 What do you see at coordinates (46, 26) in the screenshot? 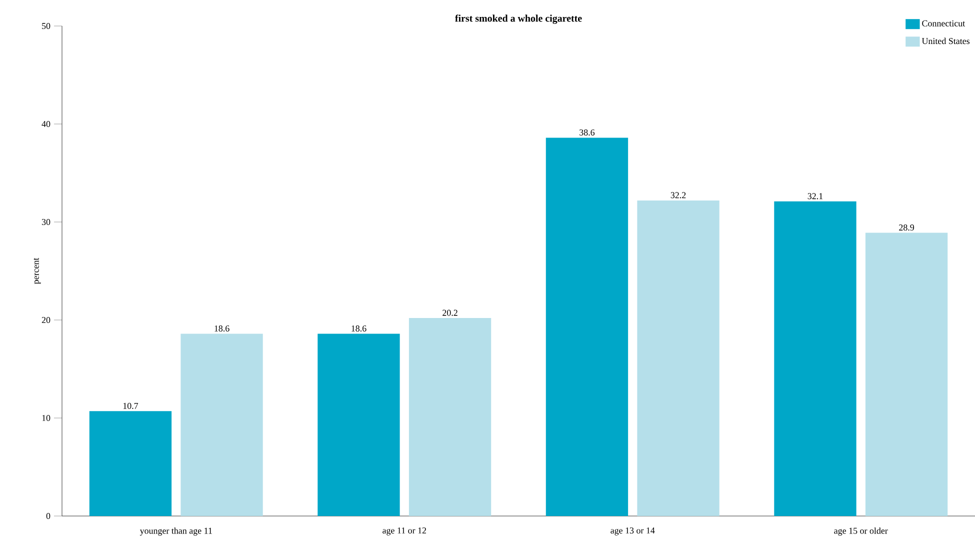
I see `y-tick-label: 50` at bounding box center [46, 26].